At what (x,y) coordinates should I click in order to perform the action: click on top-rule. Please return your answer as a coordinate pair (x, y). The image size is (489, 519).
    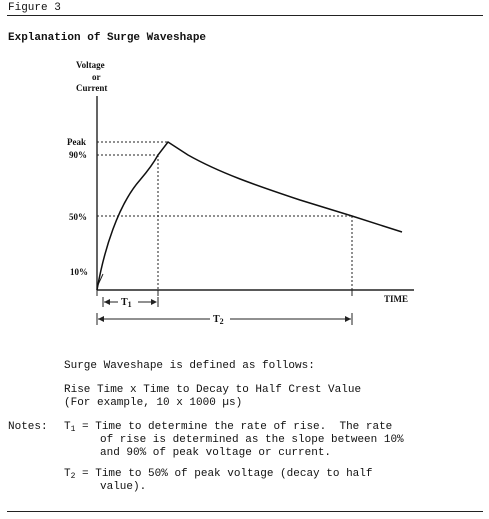
    Looking at the image, I should click on (245, 15).